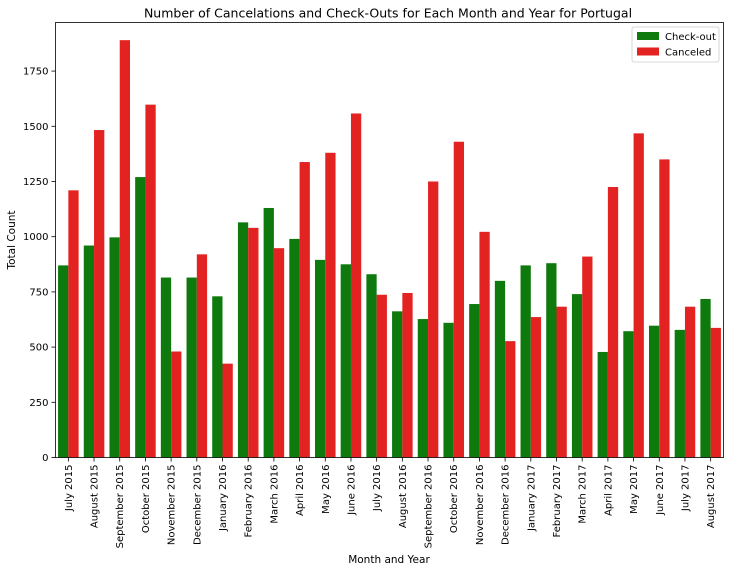 The height and width of the screenshot is (572, 730). What do you see at coordinates (688, 53) in the screenshot?
I see `legend-label-canceled: Canceled` at bounding box center [688, 53].